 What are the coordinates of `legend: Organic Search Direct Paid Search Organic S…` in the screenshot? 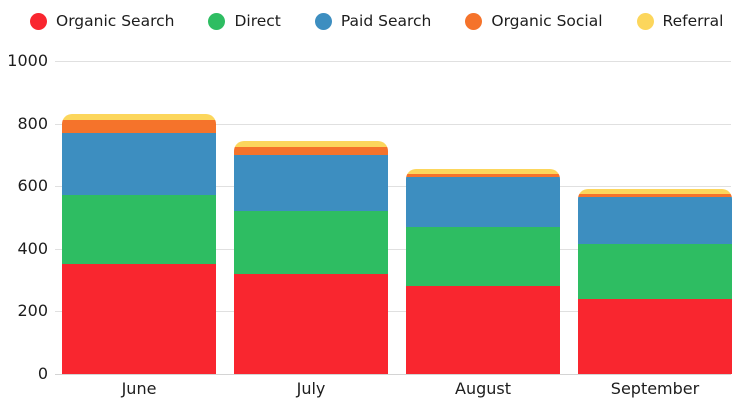 It's located at (376, 21).